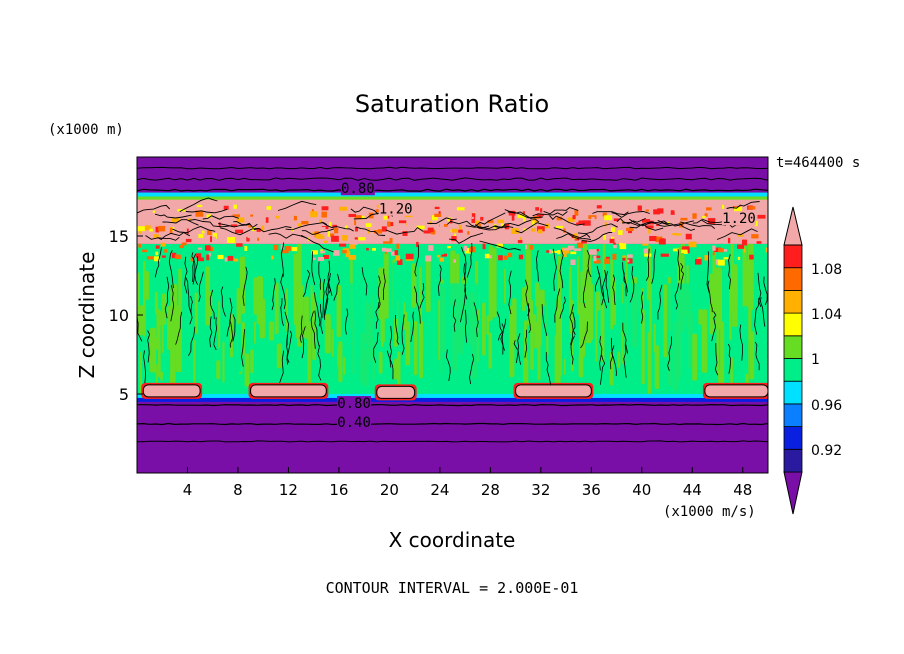  What do you see at coordinates (452, 588) in the screenshot?
I see `contour-interval-note: CONTOUR INTERVAL = 2.000E-01` at bounding box center [452, 588].